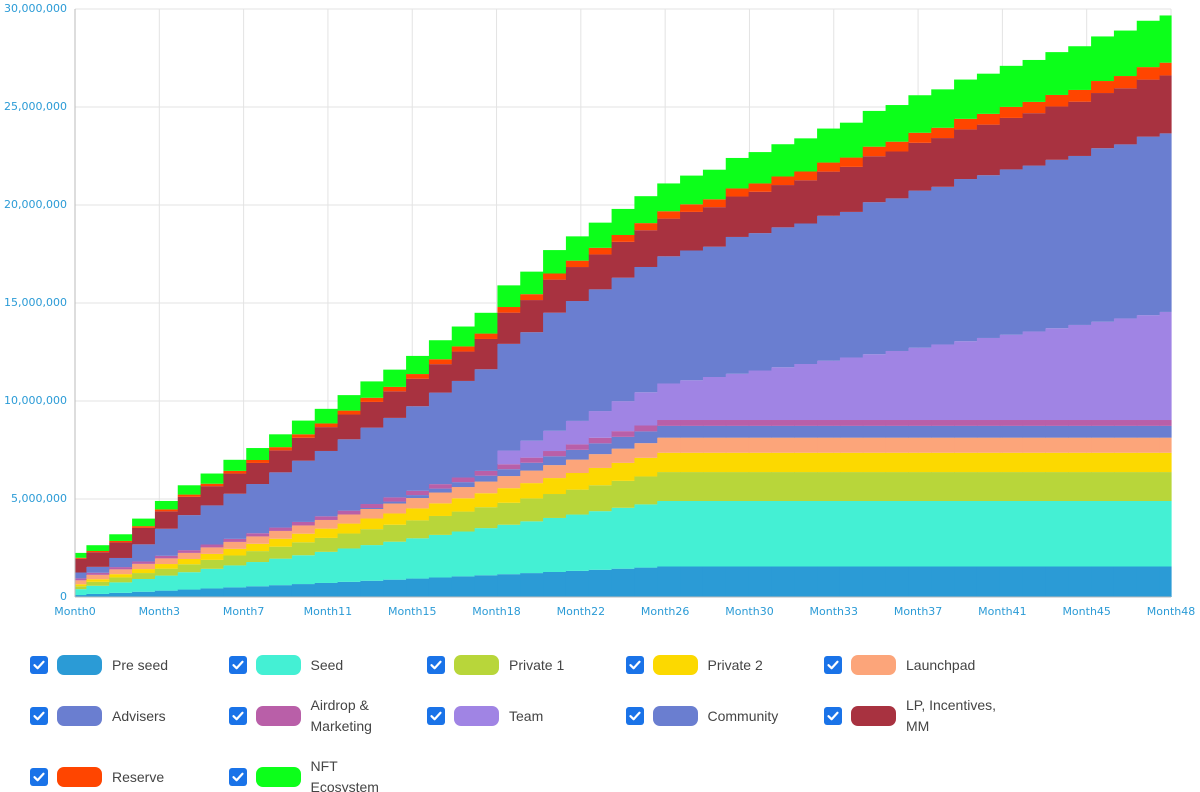  I want to click on x-tick-label: Month48, so click(1171, 611).